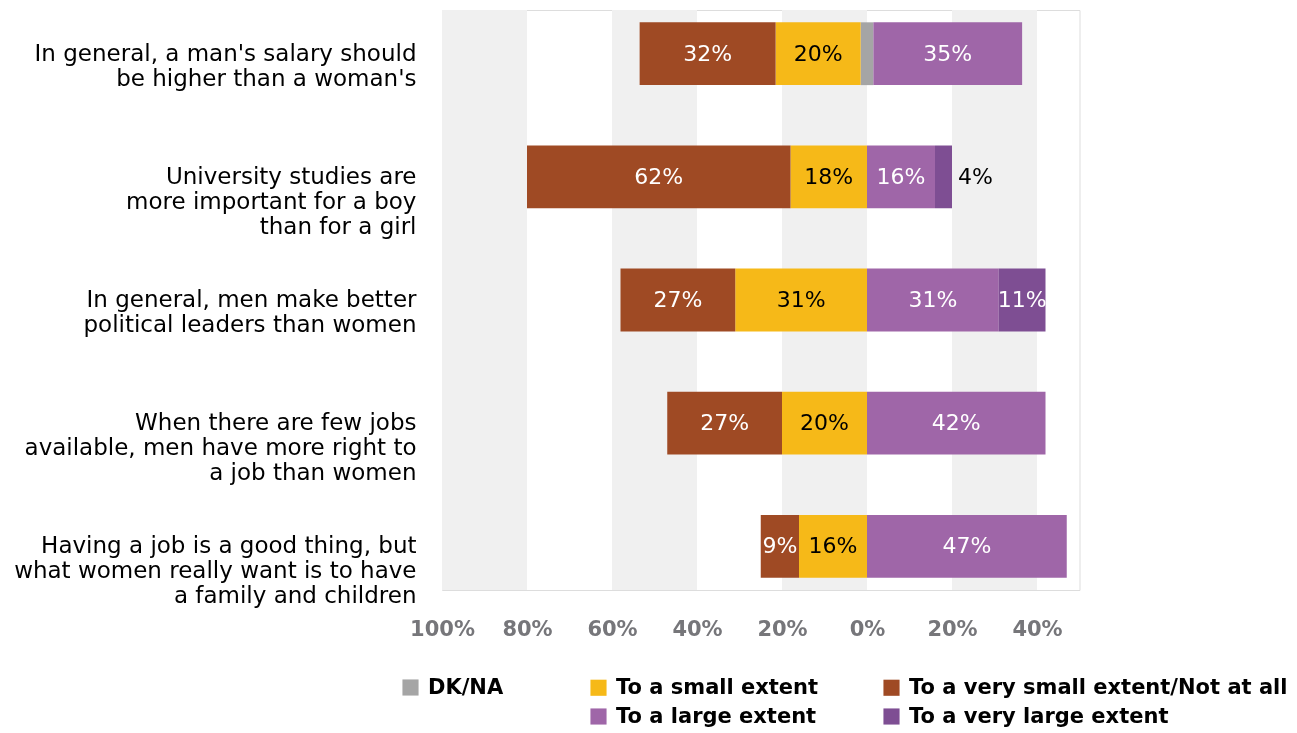 The height and width of the screenshot is (733, 1297). What do you see at coordinates (215, 570) in the screenshot?
I see `y-tick-label: Having a job is a good thing, but what women really want is to have a family and children` at bounding box center [215, 570].